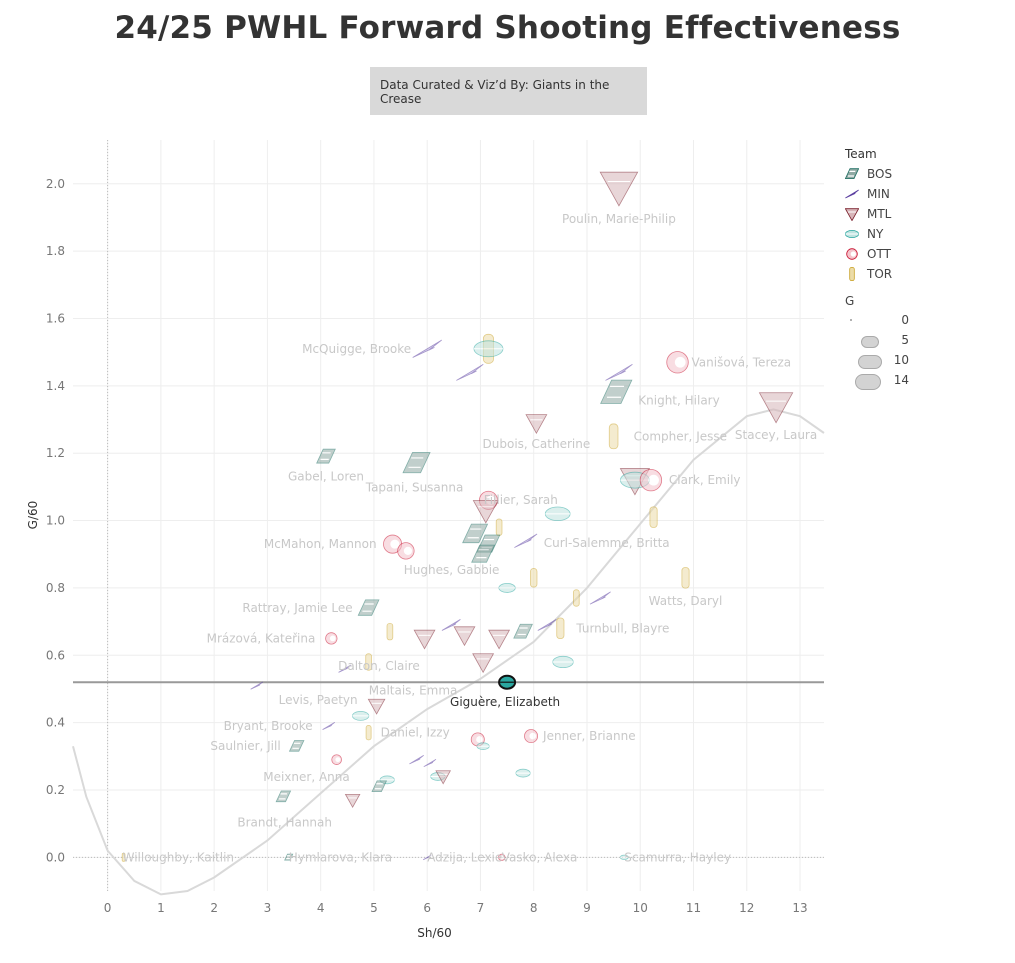 This screenshot has width=1015, height=963. Describe the element at coordinates (55, 655) in the screenshot. I see `y-tick-label: 0.6` at that location.